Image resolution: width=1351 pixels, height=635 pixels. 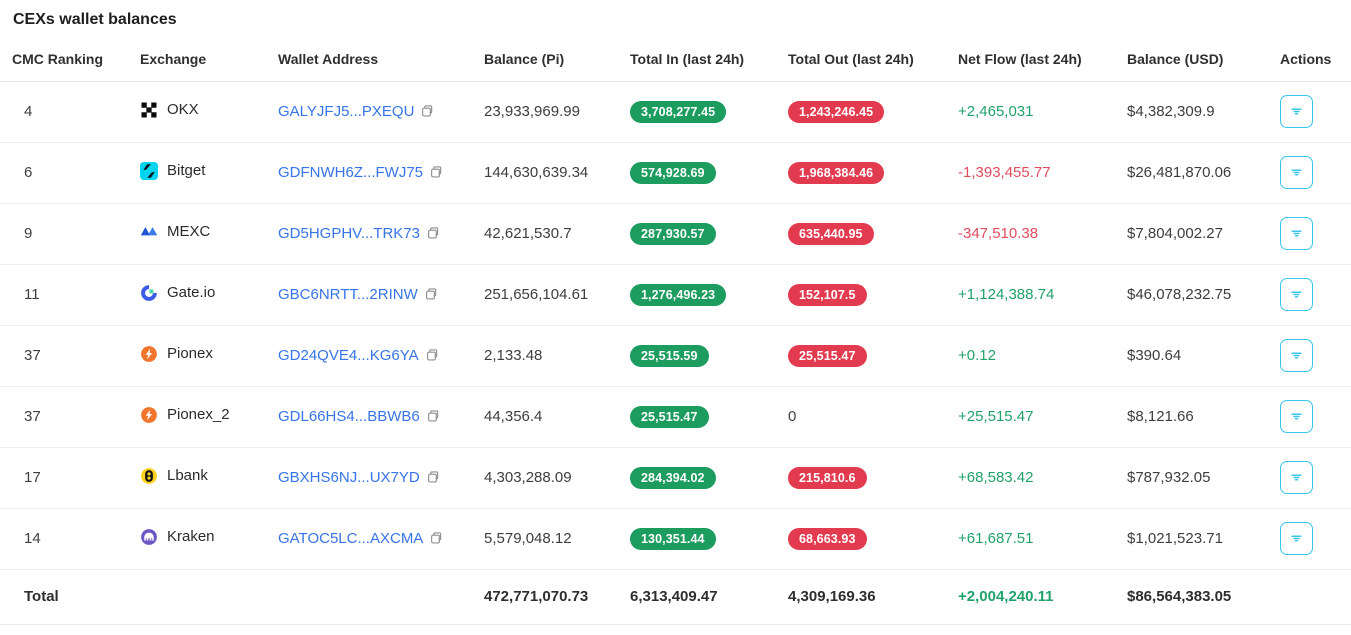 I want to click on total-out-badge: 1,968,384.46, so click(x=836, y=172).